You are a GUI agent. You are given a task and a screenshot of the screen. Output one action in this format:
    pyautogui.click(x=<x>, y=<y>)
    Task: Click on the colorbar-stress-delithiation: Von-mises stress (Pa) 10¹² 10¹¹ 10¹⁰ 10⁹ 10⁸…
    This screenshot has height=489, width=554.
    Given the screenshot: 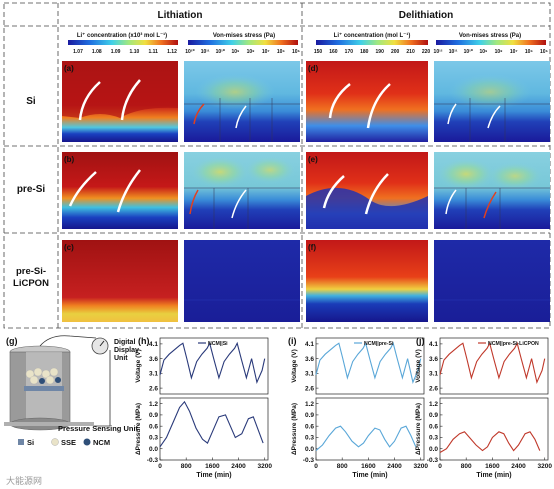 What is the action you would take?
    pyautogui.click(x=491, y=44)
    